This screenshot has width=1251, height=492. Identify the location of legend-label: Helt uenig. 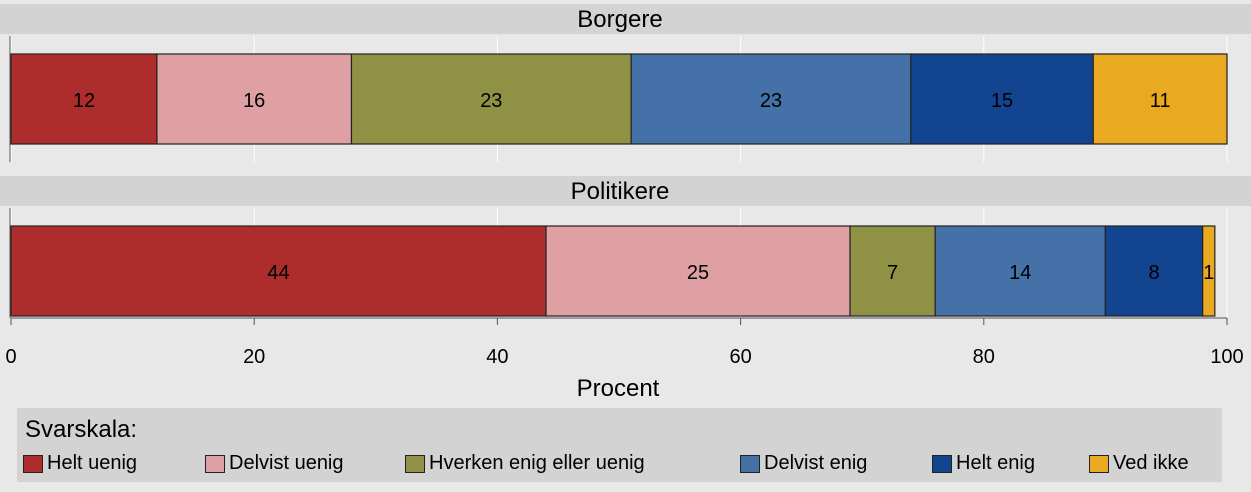
(92, 463).